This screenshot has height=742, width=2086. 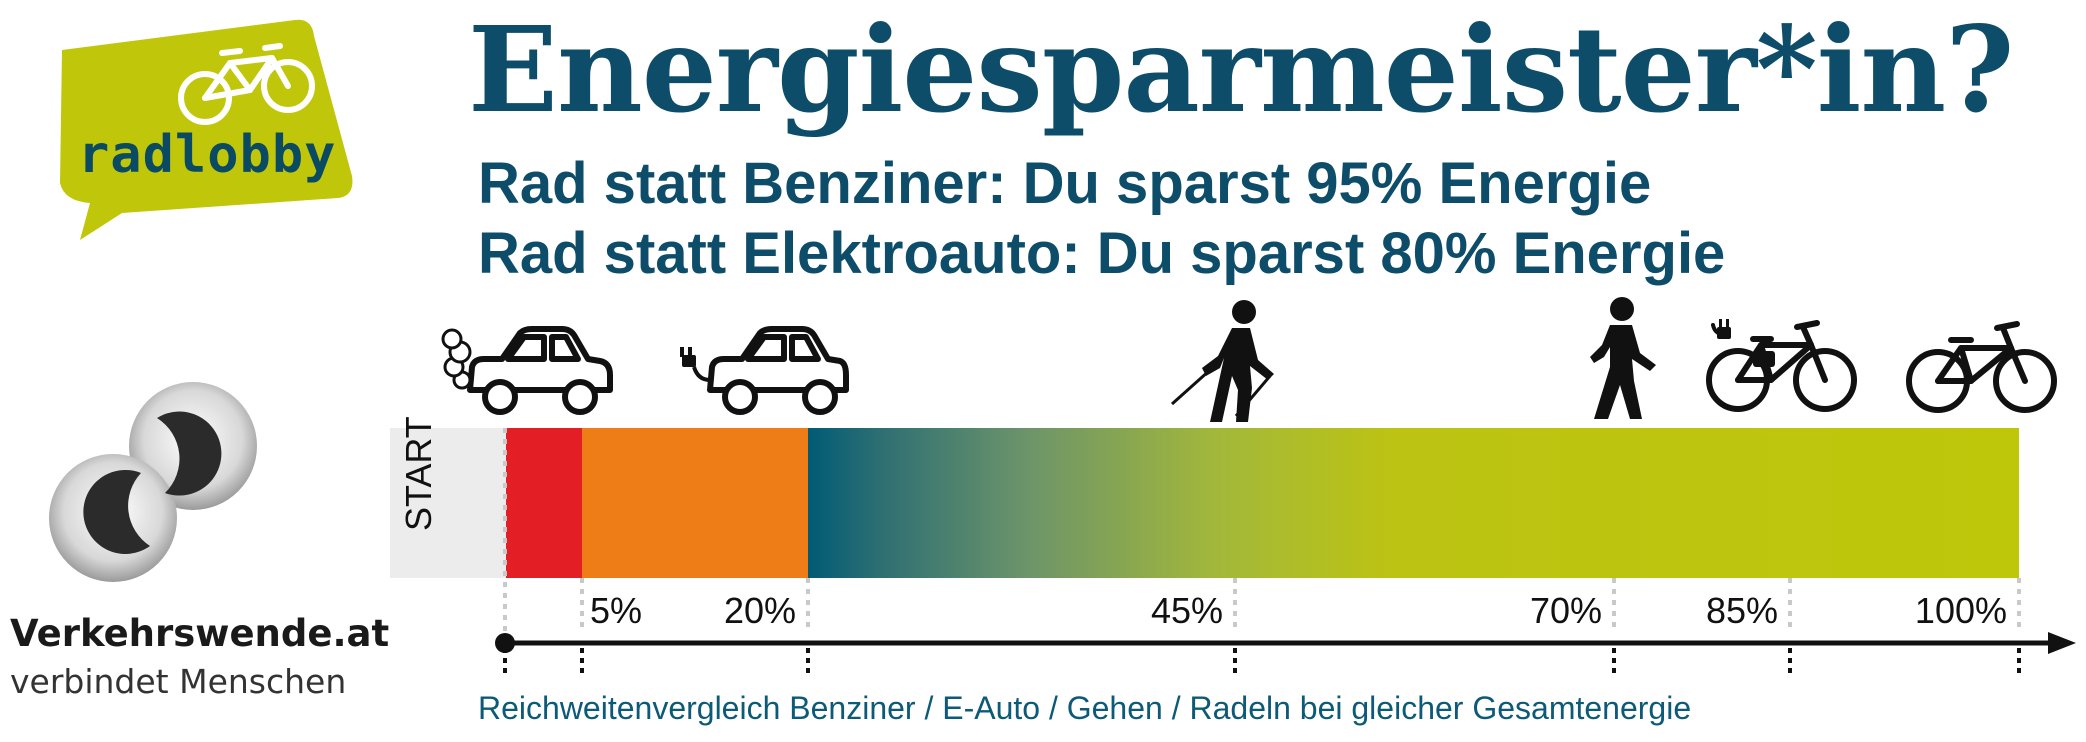 I want to click on marker-label: 85%, so click(x=1741, y=610).